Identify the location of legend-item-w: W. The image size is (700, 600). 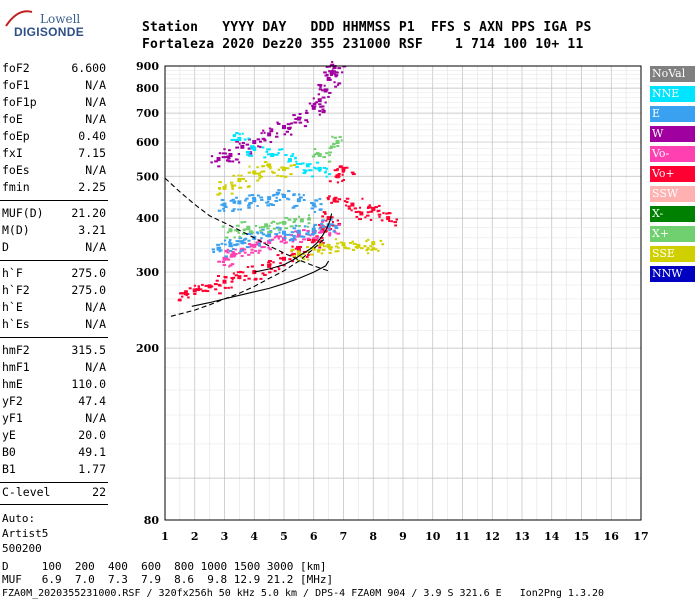
(672, 134).